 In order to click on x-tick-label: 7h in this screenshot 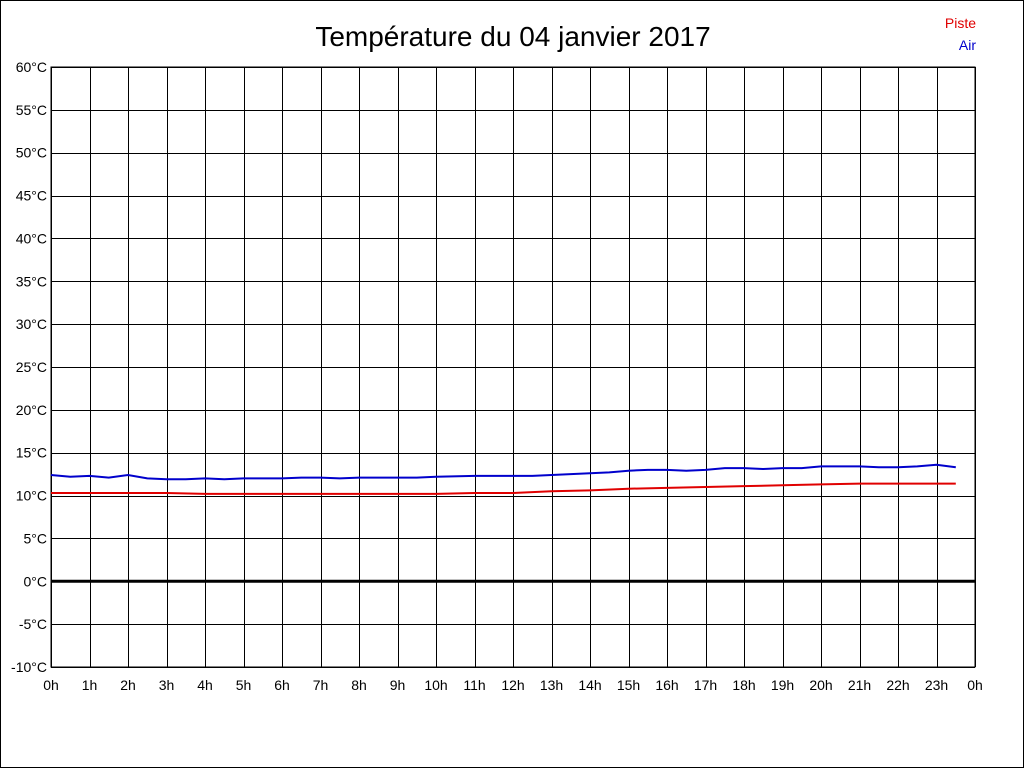, I will do `click(321, 685)`.